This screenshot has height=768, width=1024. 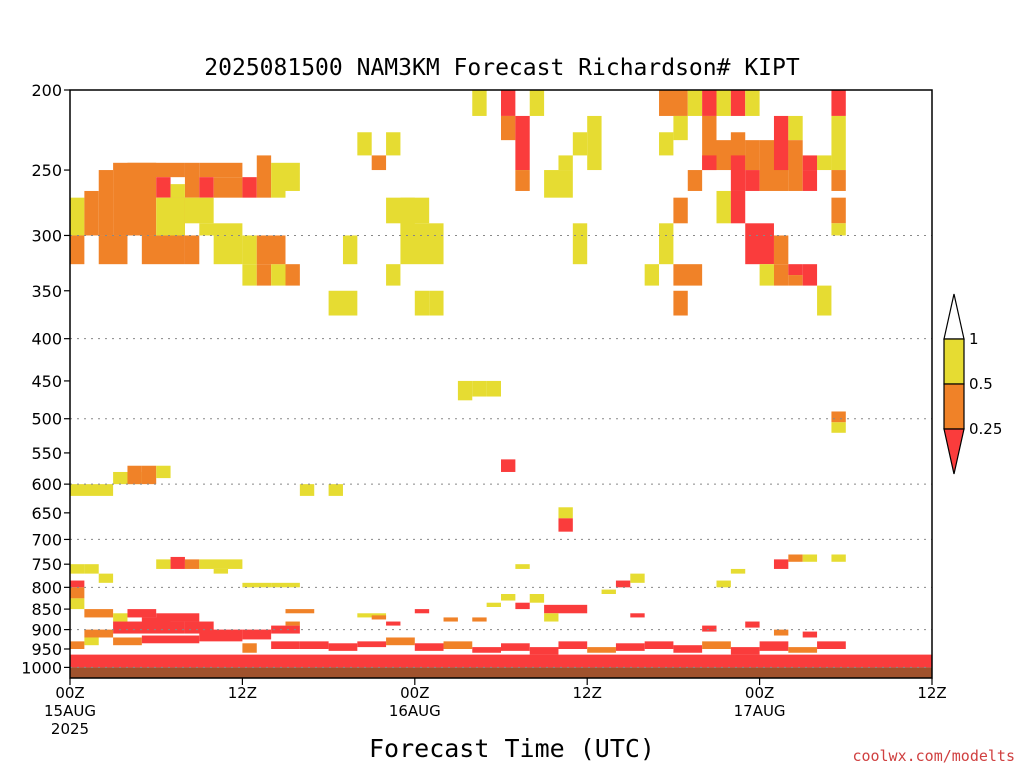 I want to click on y-tick-label: 900, so click(x=46, y=630).